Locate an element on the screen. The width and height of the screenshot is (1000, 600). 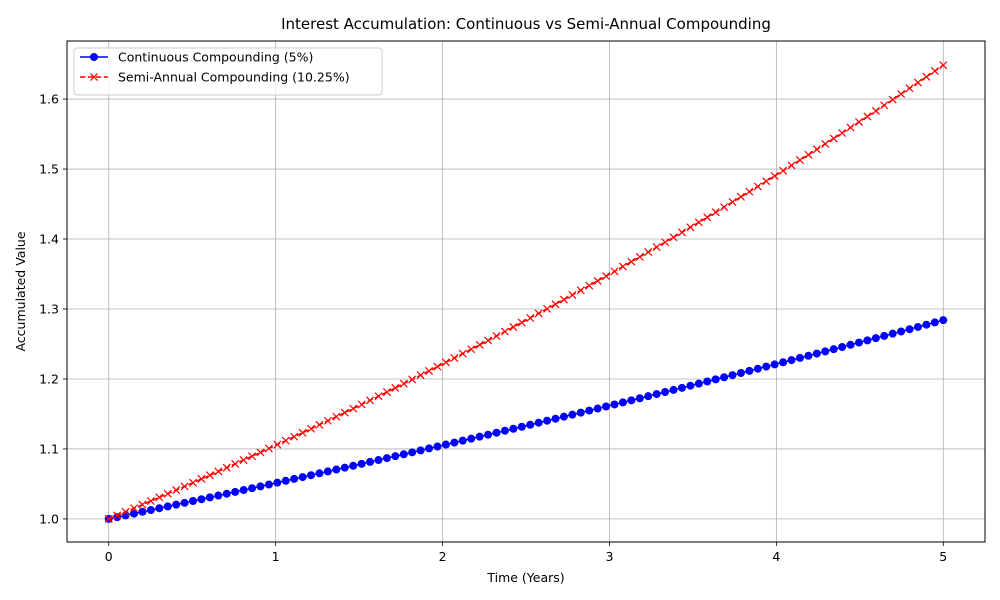
y-tick-label: 1.3 is located at coordinates (49, 308).